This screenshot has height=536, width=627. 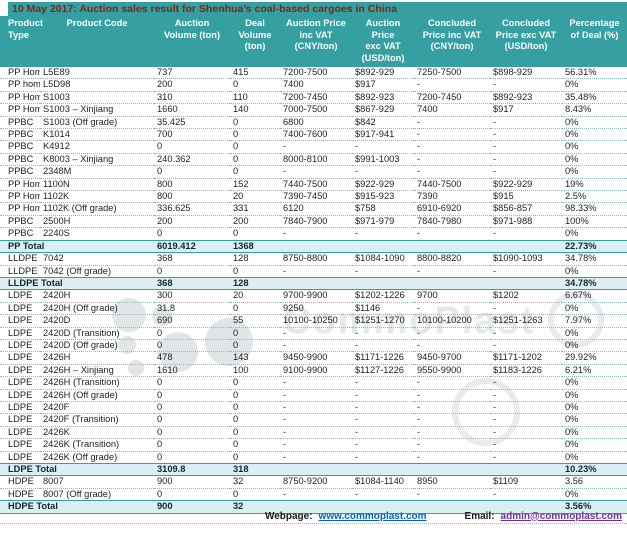 I want to click on cell-deal-percentage: 3.56, so click(x=594, y=482).